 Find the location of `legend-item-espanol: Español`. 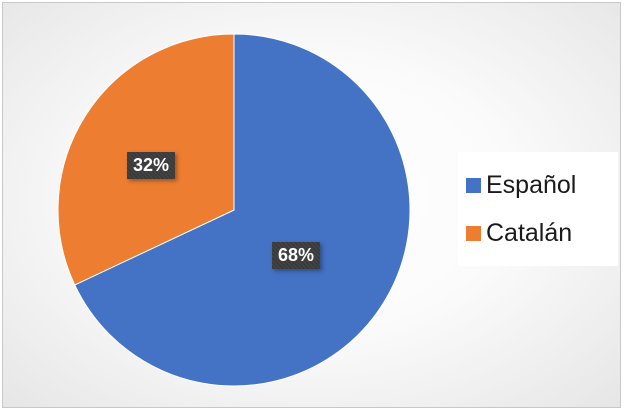

legend-item-espanol: Español is located at coordinates (521, 185).